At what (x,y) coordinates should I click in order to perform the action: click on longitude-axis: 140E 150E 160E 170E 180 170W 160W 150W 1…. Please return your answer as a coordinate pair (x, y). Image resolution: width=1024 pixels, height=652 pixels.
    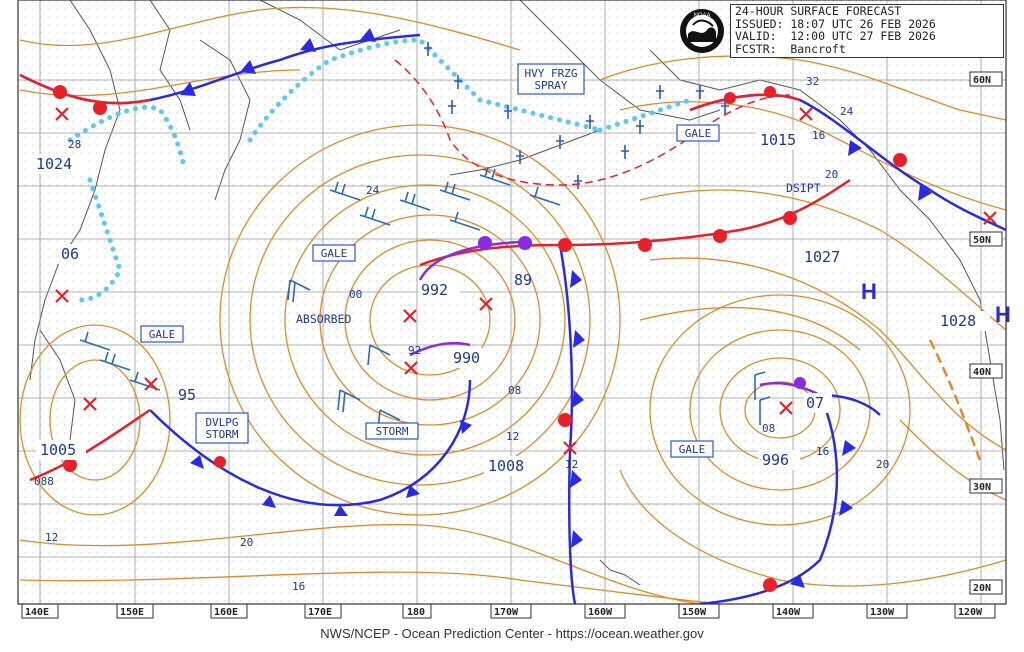
    Looking at the image, I should click on (508, 611).